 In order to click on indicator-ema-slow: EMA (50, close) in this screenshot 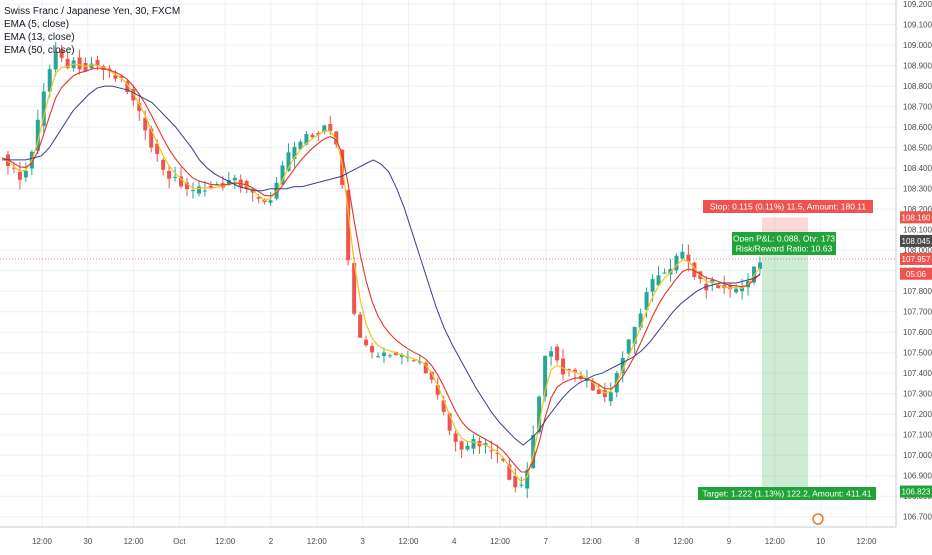, I will do `click(39, 50)`.